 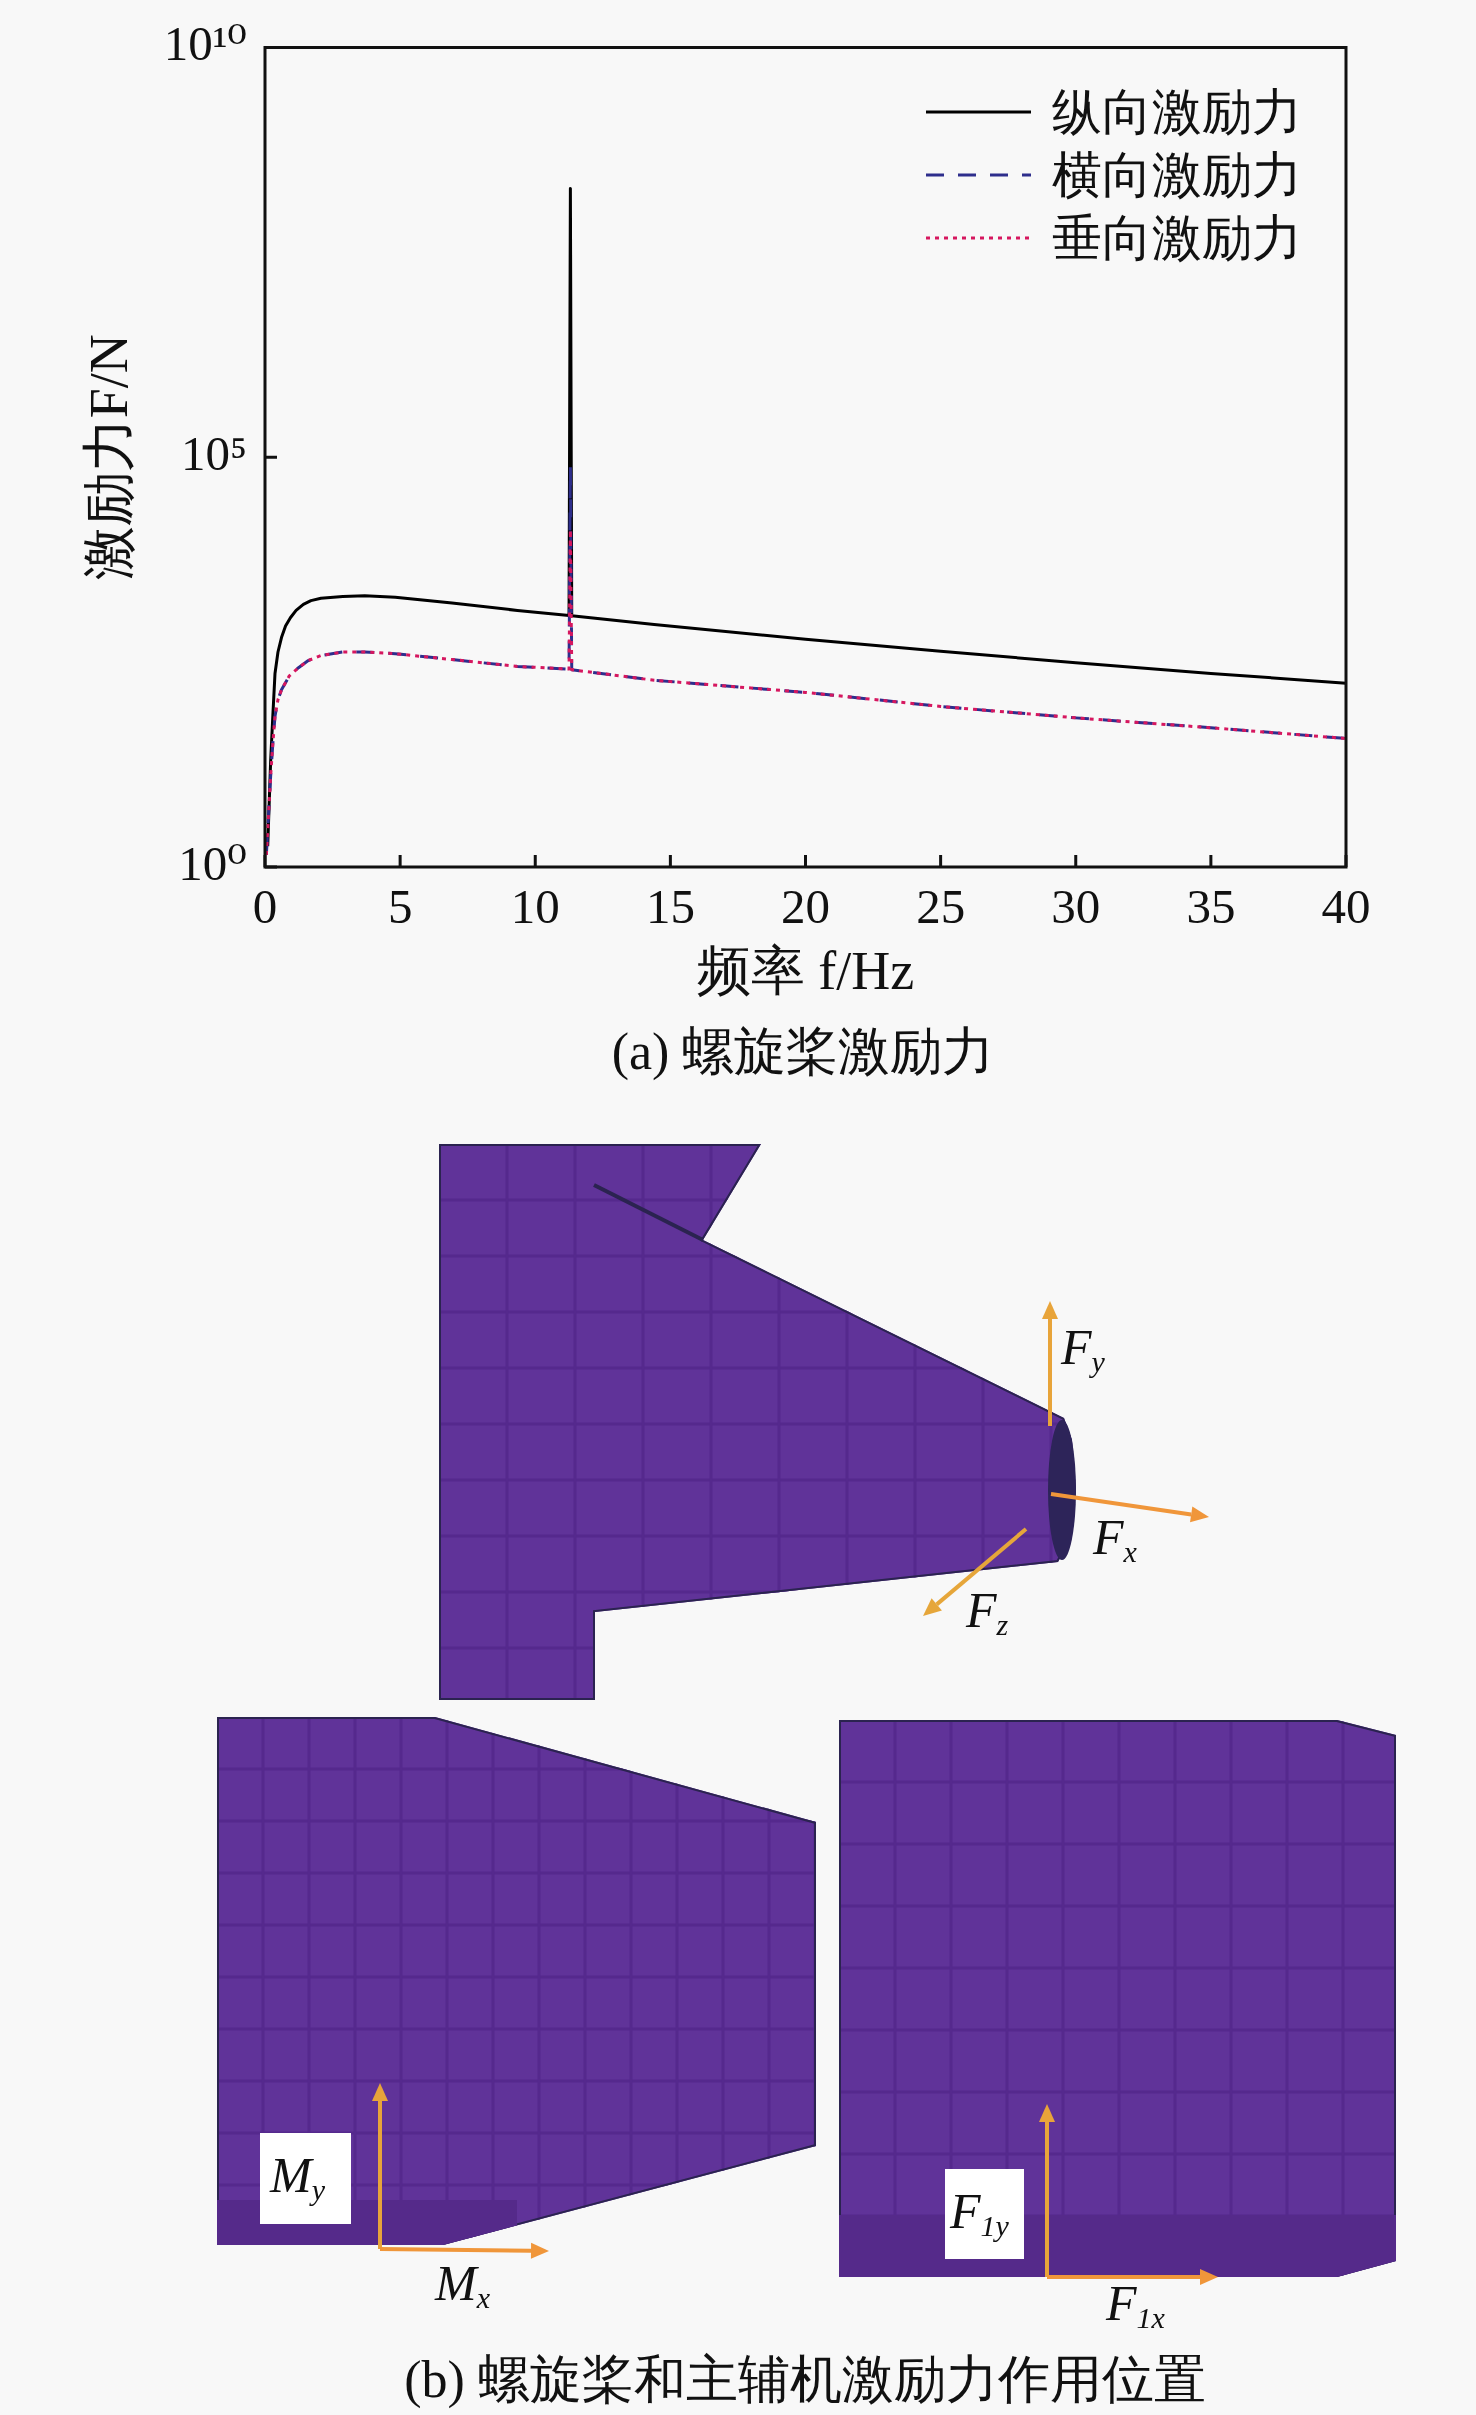 What do you see at coordinates (462, 2285) in the screenshot?
I see `text: M$_{x}$` at bounding box center [462, 2285].